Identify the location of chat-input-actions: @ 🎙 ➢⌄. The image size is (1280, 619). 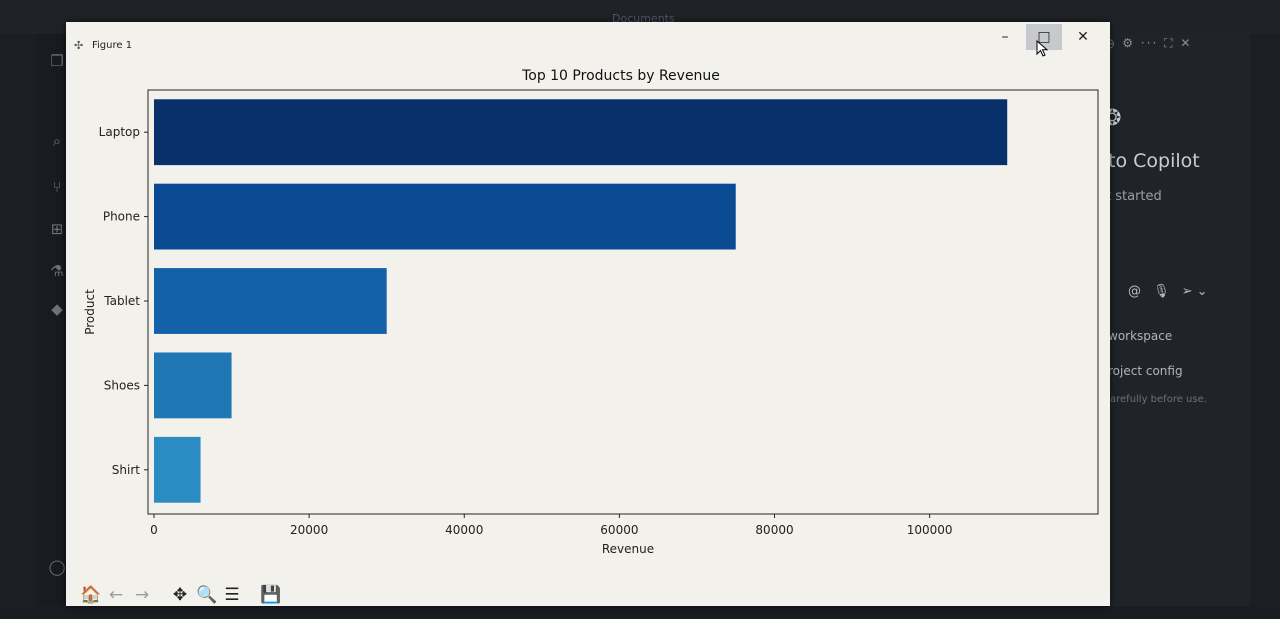
(1170, 291).